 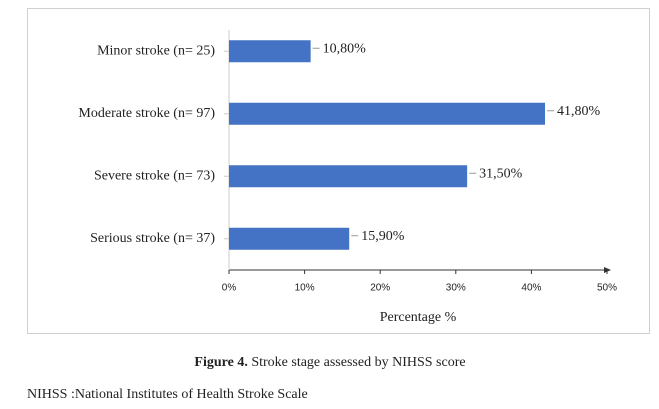 I want to click on y-tick-label: Serious stroke (n= 37), so click(x=152, y=238).